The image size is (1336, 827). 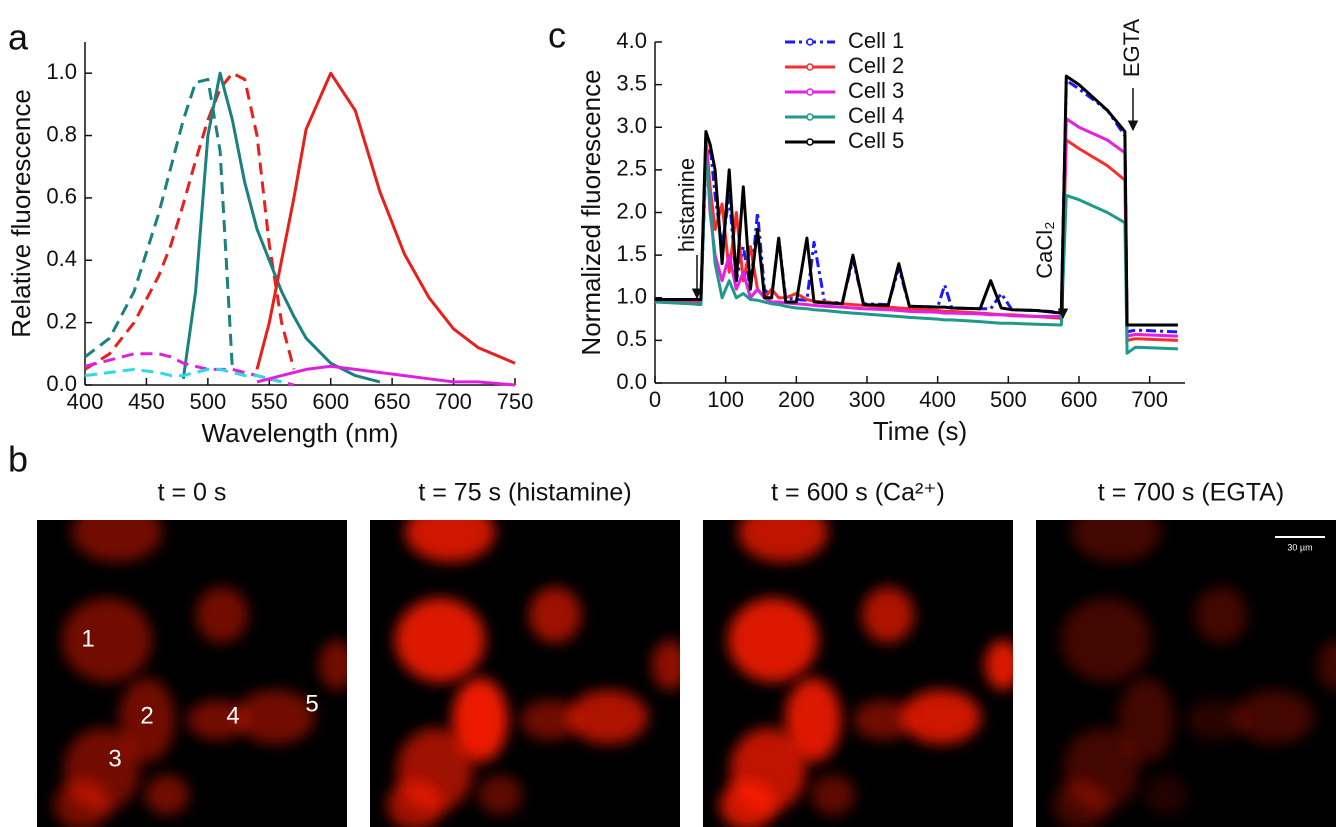 I want to click on panel-label: a, so click(x=18, y=37).